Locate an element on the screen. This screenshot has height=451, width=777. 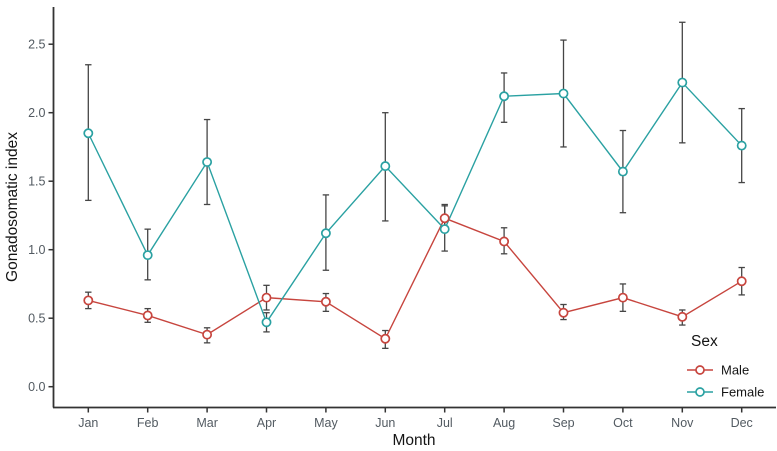
x-tick-label: May is located at coordinates (326, 423).